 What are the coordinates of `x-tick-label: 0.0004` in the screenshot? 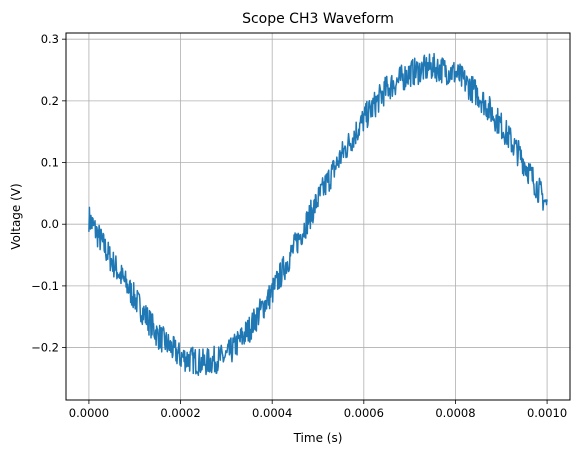 It's located at (272, 413).